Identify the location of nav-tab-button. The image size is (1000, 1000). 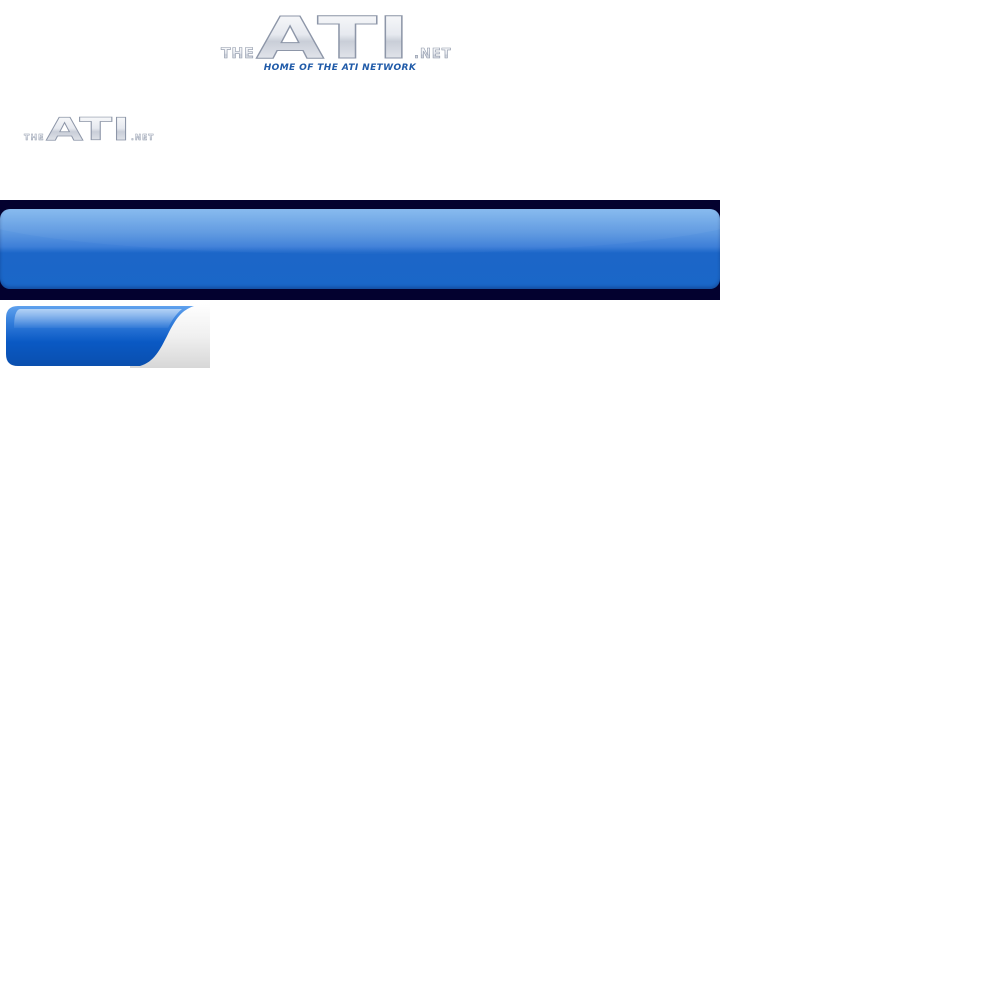
(107, 336).